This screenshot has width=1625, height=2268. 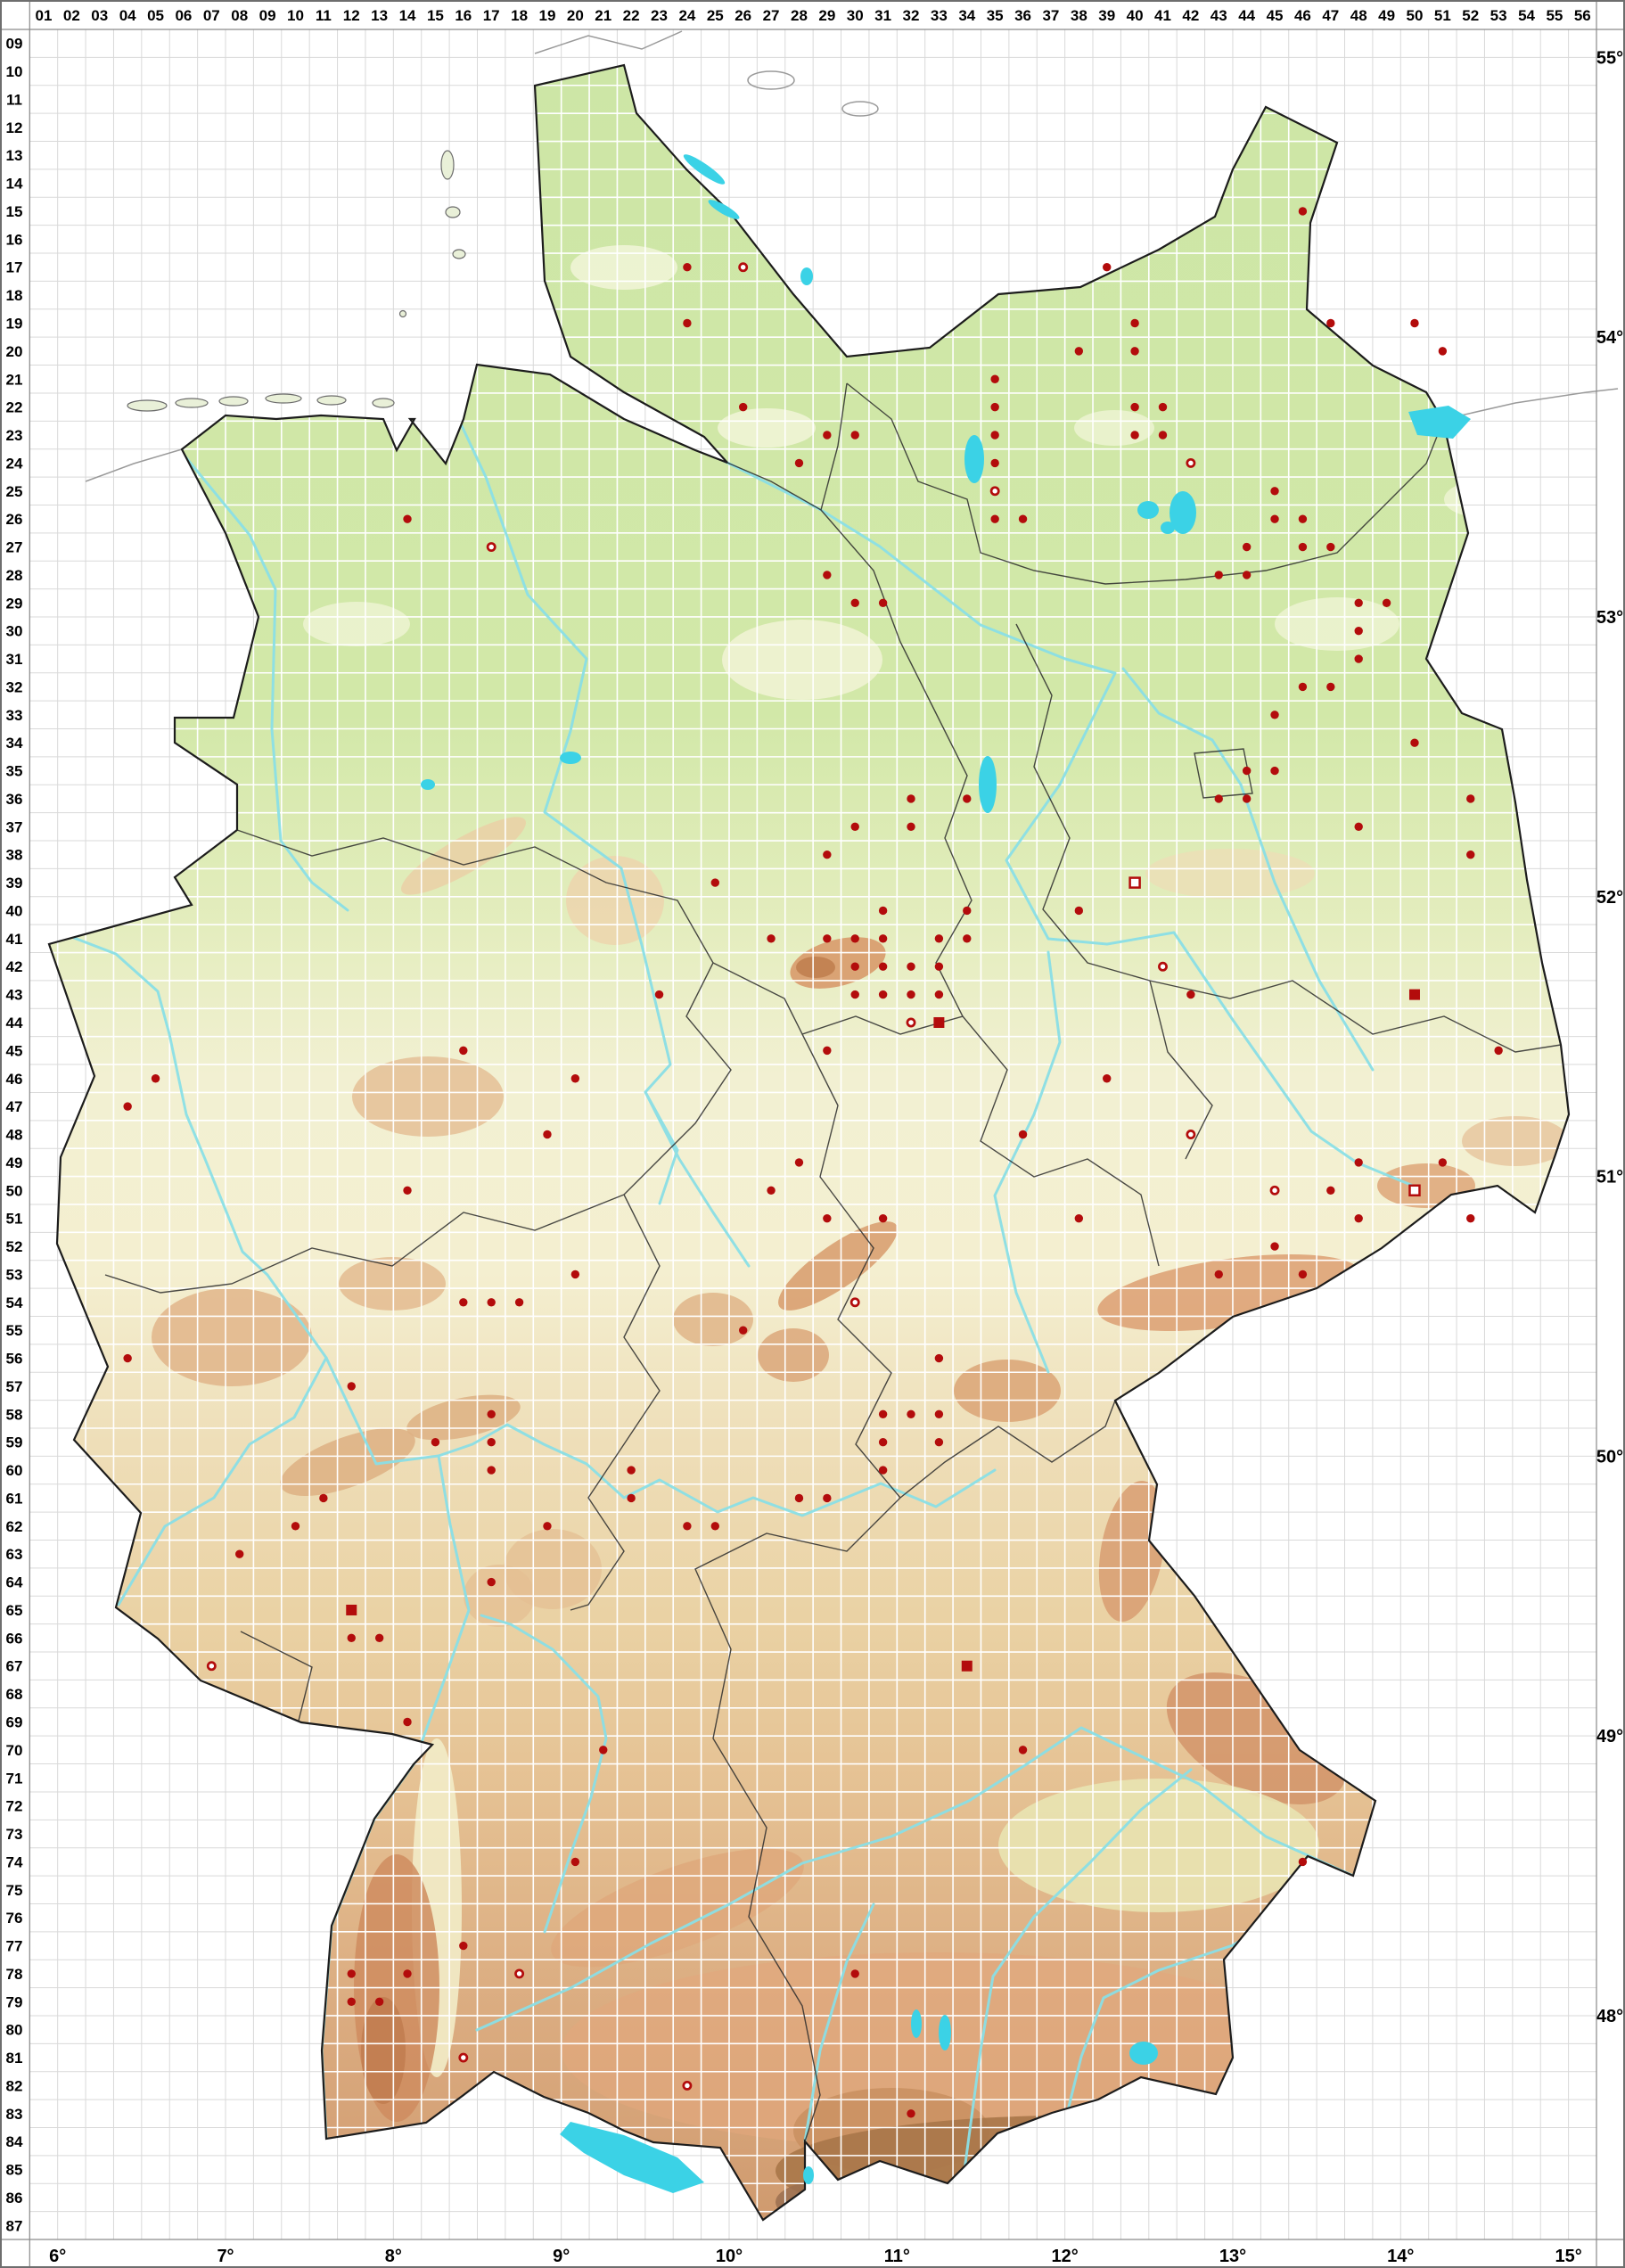 What do you see at coordinates (730, 2256) in the screenshot?
I see `lon-label-10°: 10°` at bounding box center [730, 2256].